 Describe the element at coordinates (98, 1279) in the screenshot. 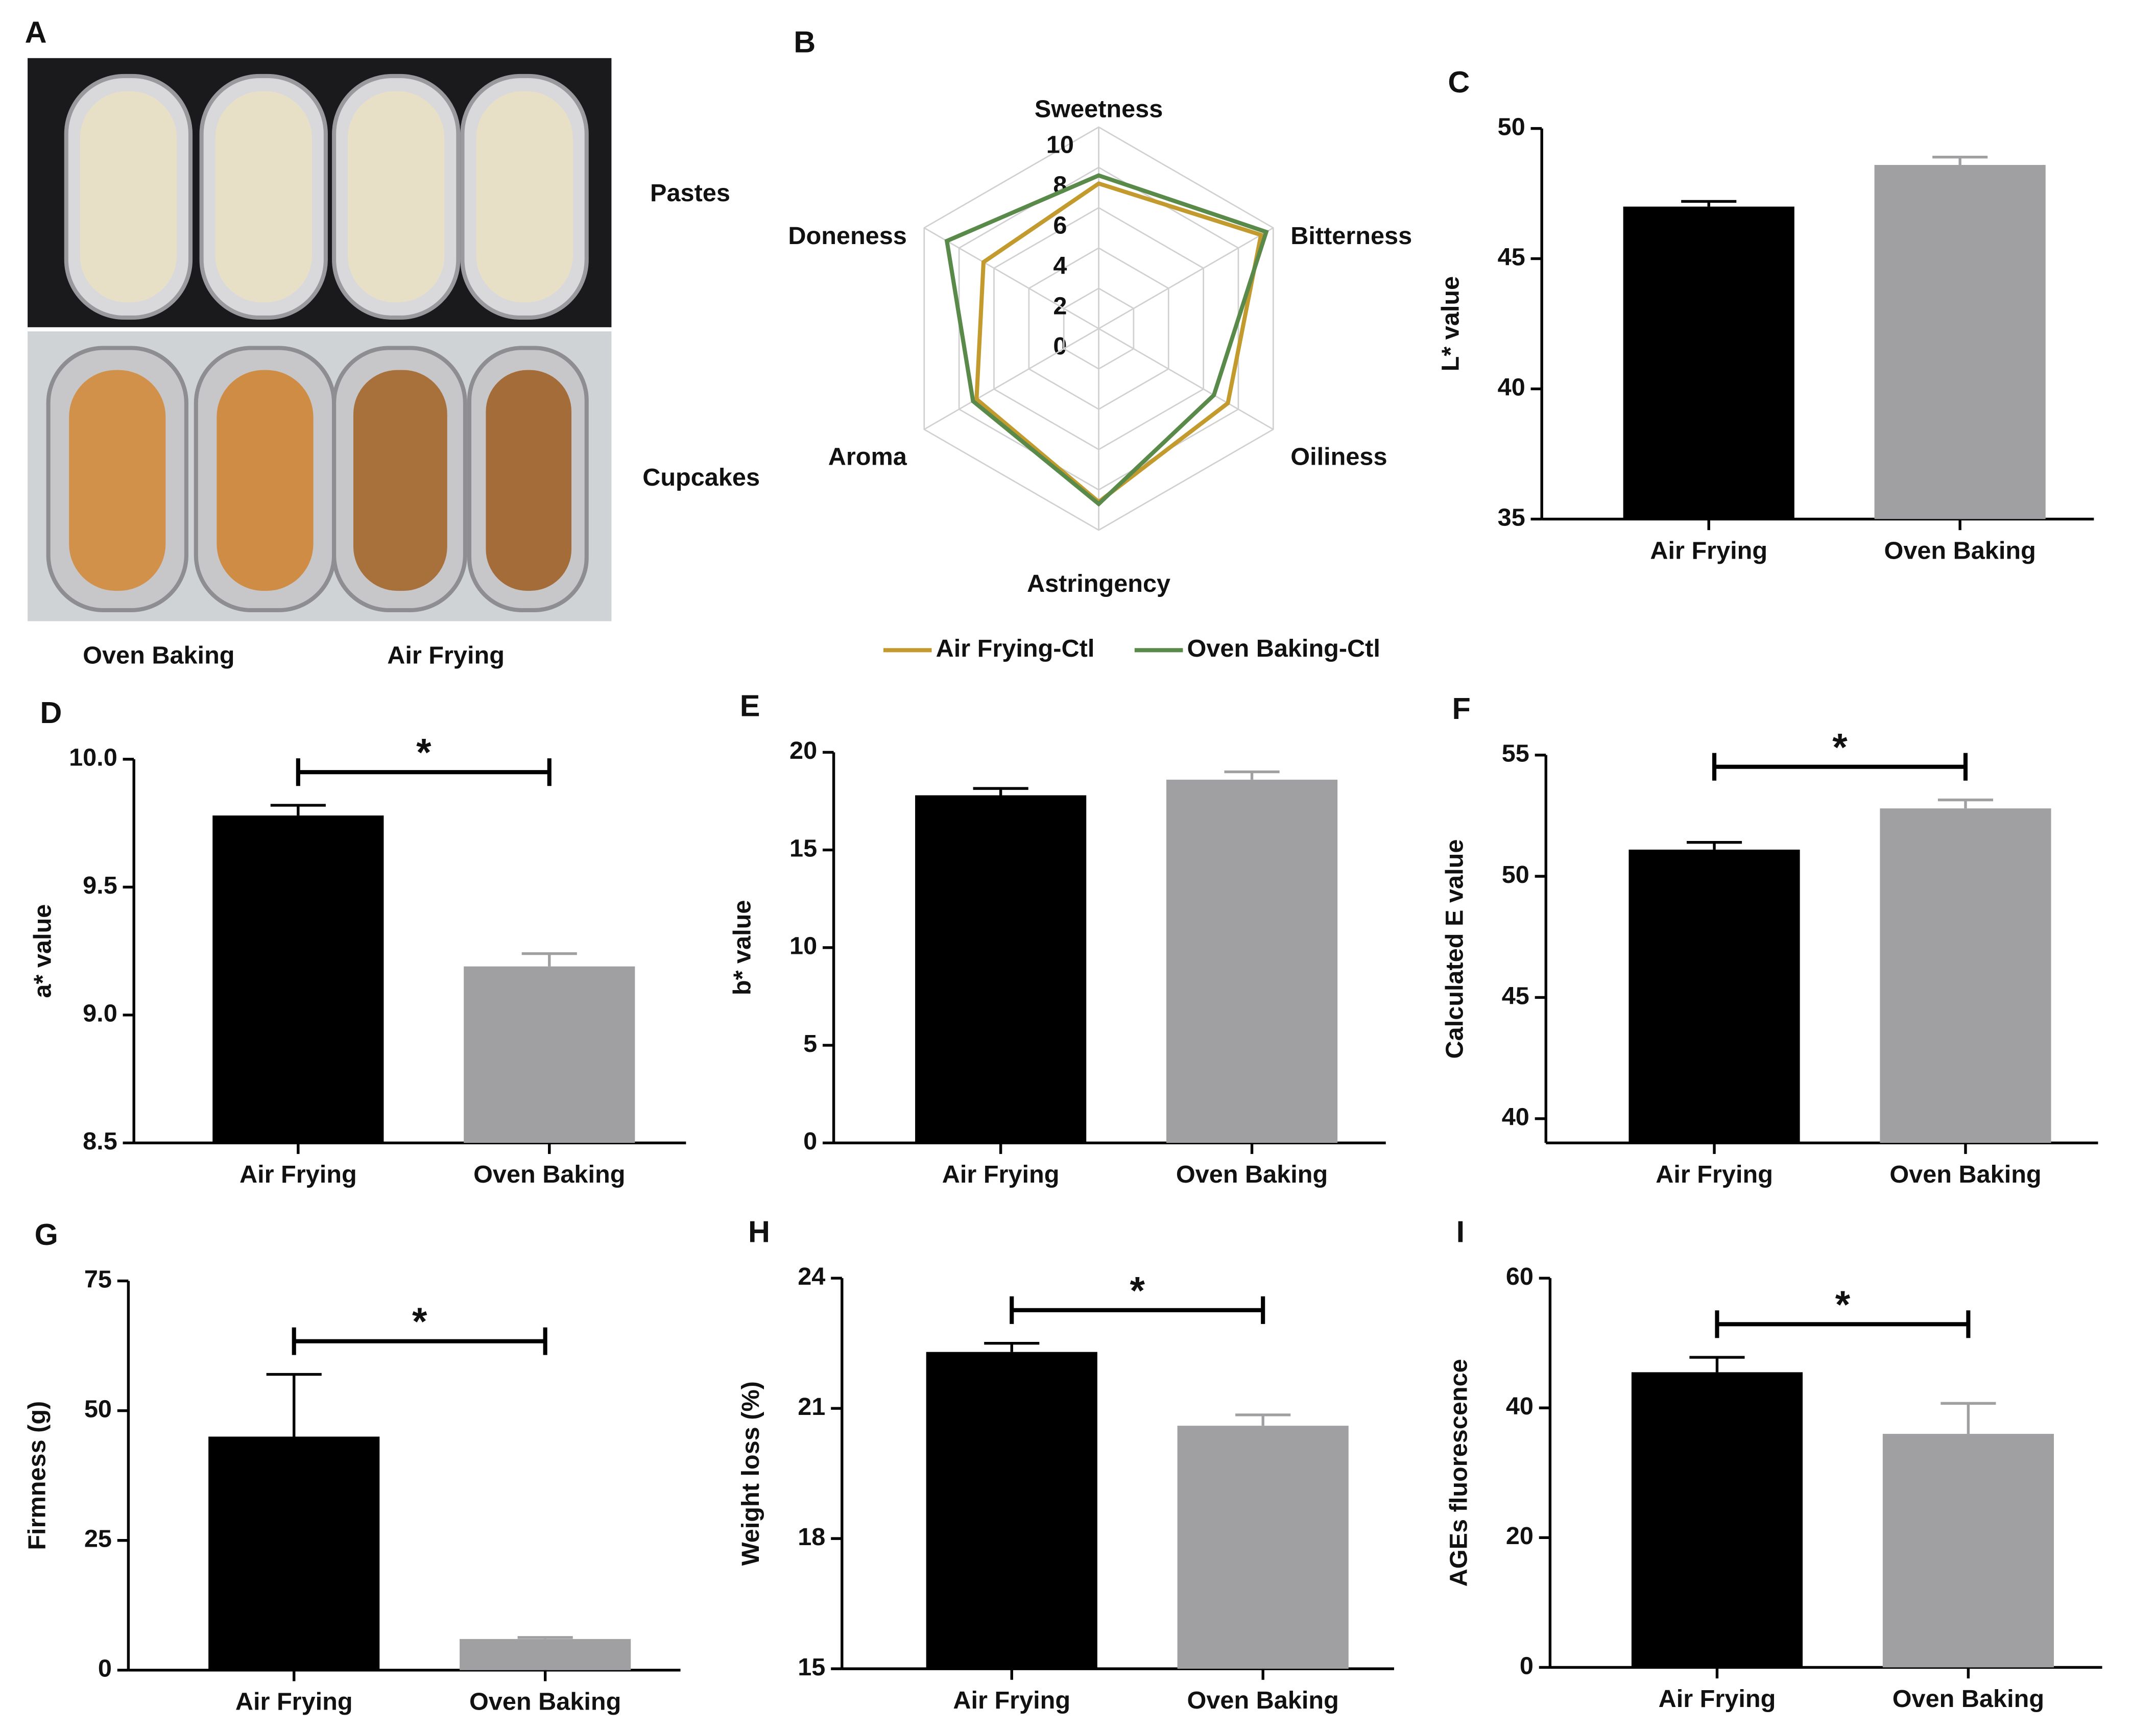

I see `y-tick-label: 75` at that location.